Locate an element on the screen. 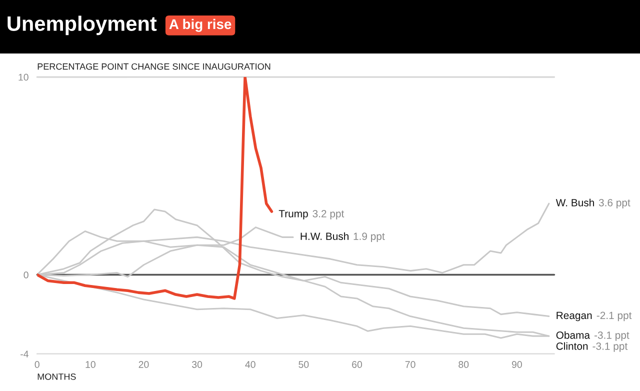 Image resolution: width=640 pixels, height=391 pixels. series-label: Clinton is located at coordinates (572, 346).